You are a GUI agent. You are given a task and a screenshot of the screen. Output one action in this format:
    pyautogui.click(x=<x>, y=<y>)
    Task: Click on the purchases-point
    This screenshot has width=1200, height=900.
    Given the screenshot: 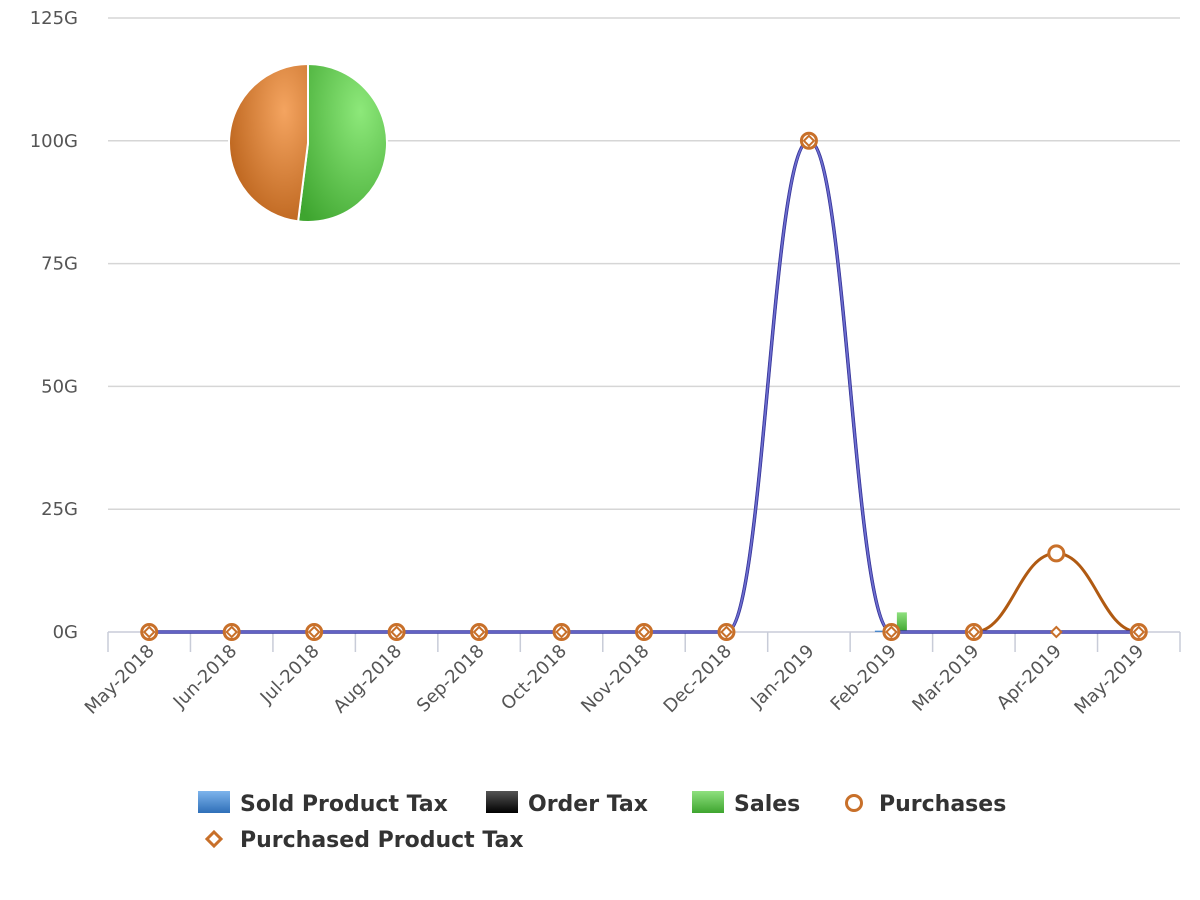 What is the action you would take?
    pyautogui.click(x=1056, y=553)
    